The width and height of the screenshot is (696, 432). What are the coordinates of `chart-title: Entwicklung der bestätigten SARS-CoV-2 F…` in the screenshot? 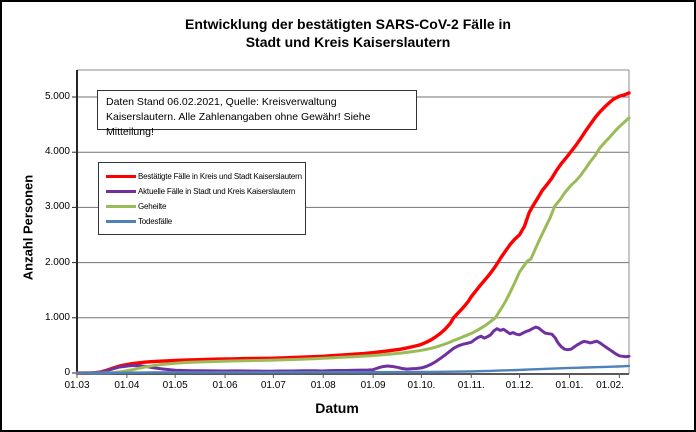 It's located at (348, 33).